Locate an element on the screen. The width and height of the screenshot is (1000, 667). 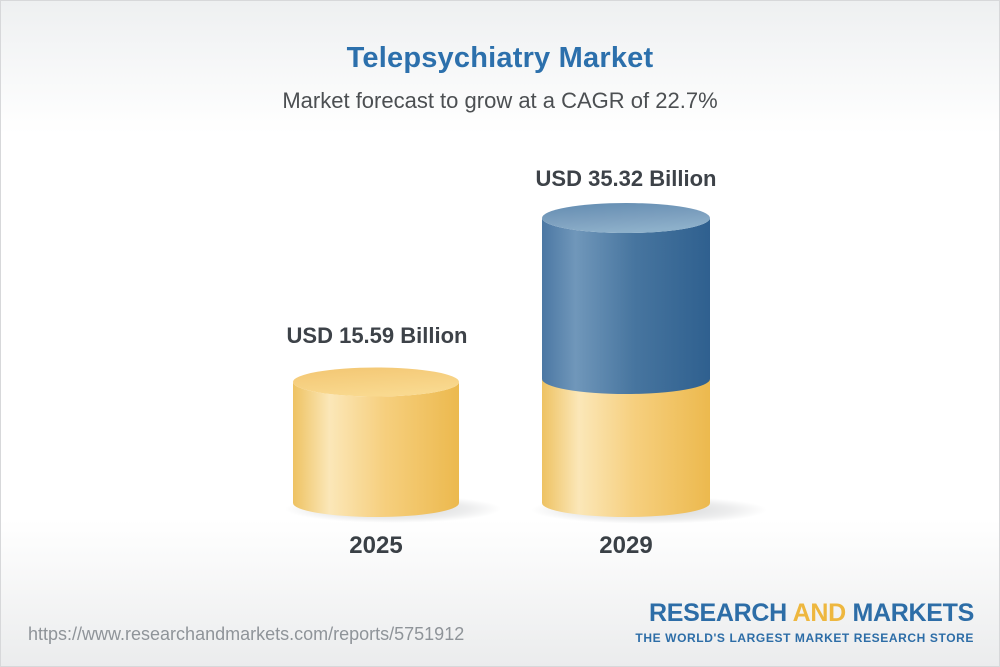
bar-2029-cylinder is located at coordinates (626, 360).